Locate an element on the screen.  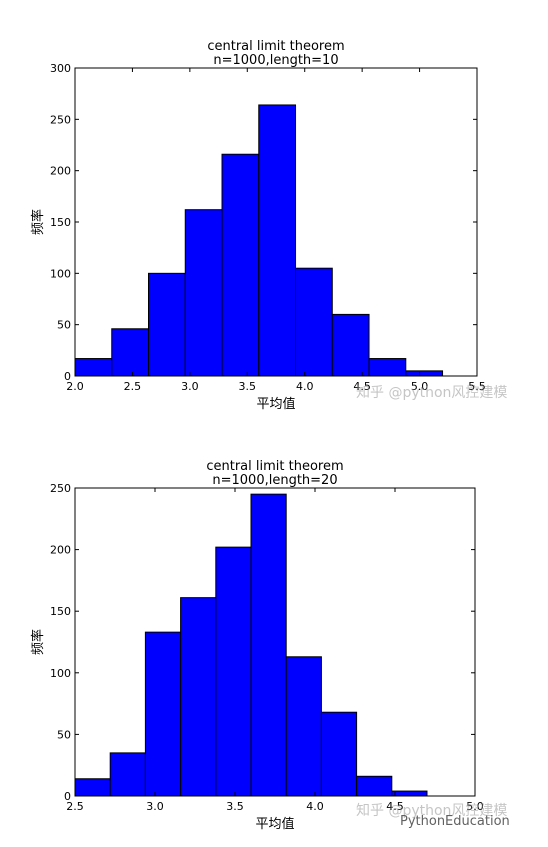
chart-subtitle: n=1000,length=20 is located at coordinates (274, 480).